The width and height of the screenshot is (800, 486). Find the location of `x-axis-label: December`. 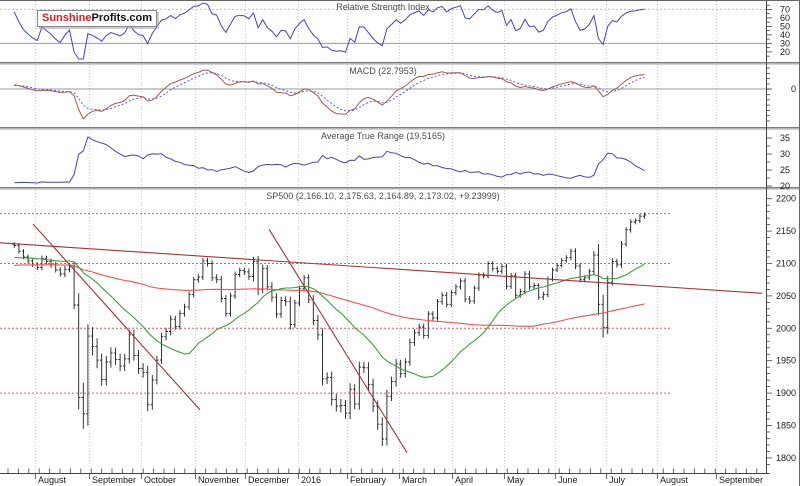

x-axis-label: December is located at coordinates (269, 480).